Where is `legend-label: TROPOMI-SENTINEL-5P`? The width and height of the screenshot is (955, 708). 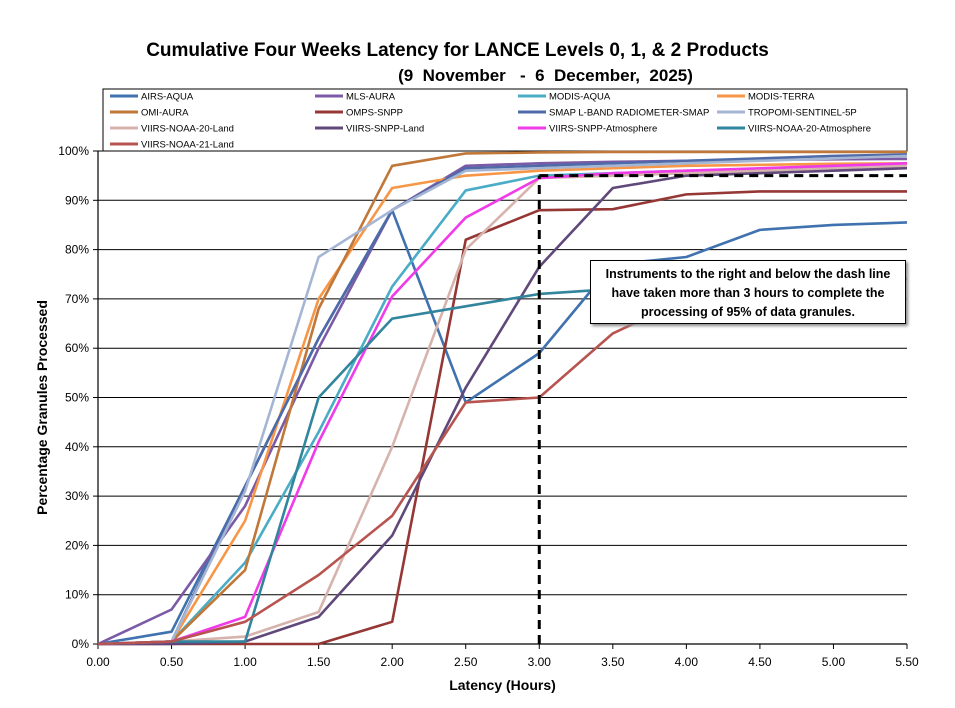 legend-label: TROPOMI-SENTINEL-5P is located at coordinates (802, 113).